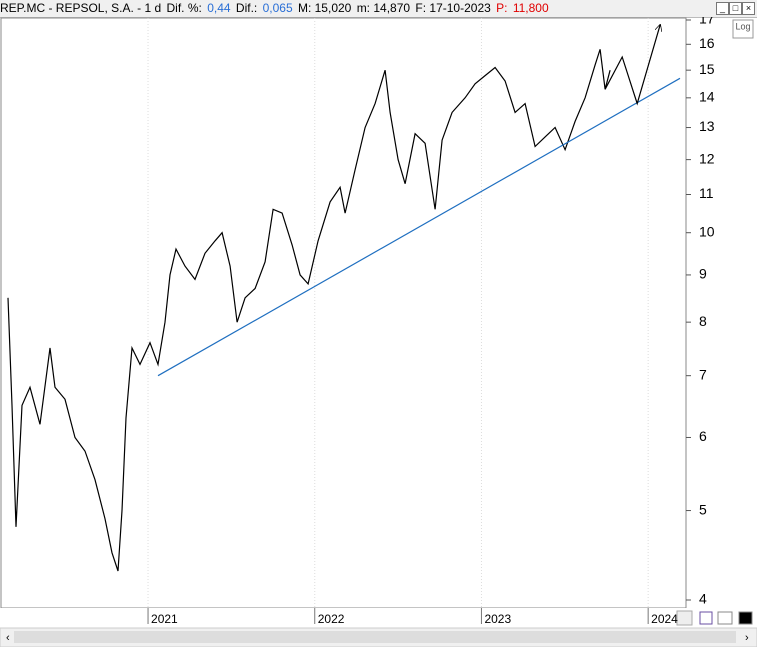  Describe the element at coordinates (707, 69) in the screenshot. I see `y-tick-label: 15` at that location.